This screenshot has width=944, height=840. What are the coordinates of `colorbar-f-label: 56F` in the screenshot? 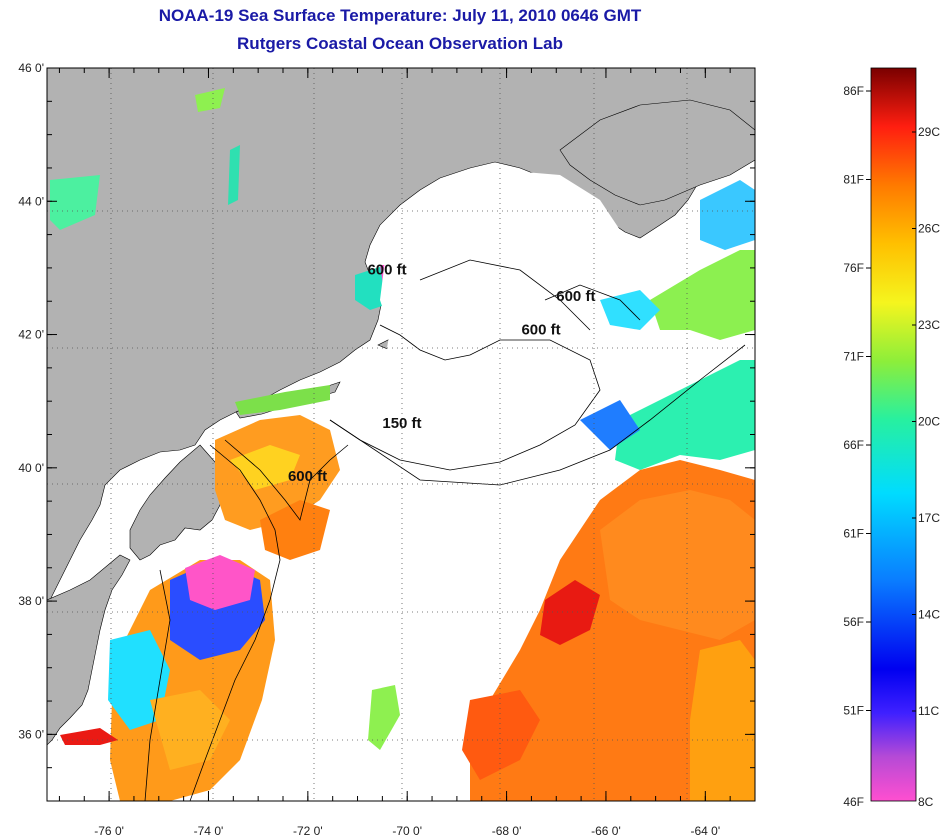 It's located at (853, 622).